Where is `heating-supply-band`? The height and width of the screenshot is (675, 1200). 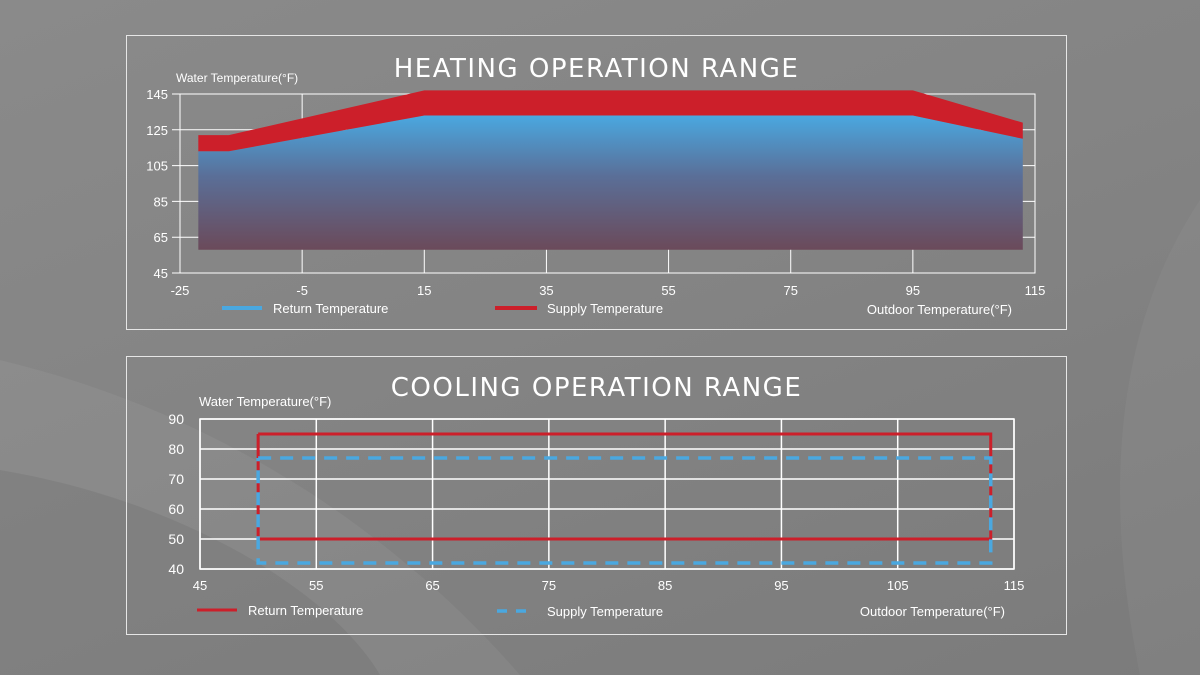 heating-supply-band is located at coordinates (610, 121).